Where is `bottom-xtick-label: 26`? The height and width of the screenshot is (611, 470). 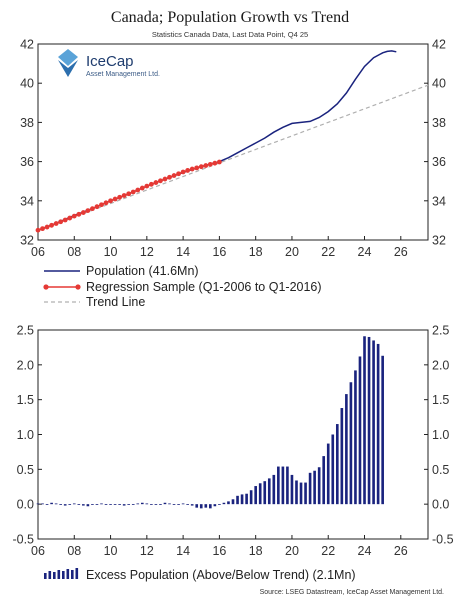
bottom-xtick-label: 26 is located at coordinates (401, 551).